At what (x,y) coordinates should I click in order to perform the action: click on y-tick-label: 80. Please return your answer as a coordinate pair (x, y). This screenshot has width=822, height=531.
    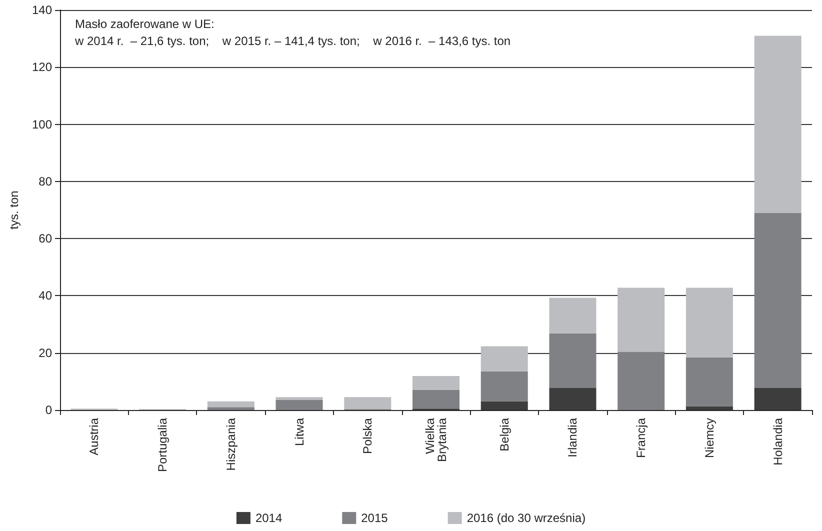
    Looking at the image, I should click on (45, 181).